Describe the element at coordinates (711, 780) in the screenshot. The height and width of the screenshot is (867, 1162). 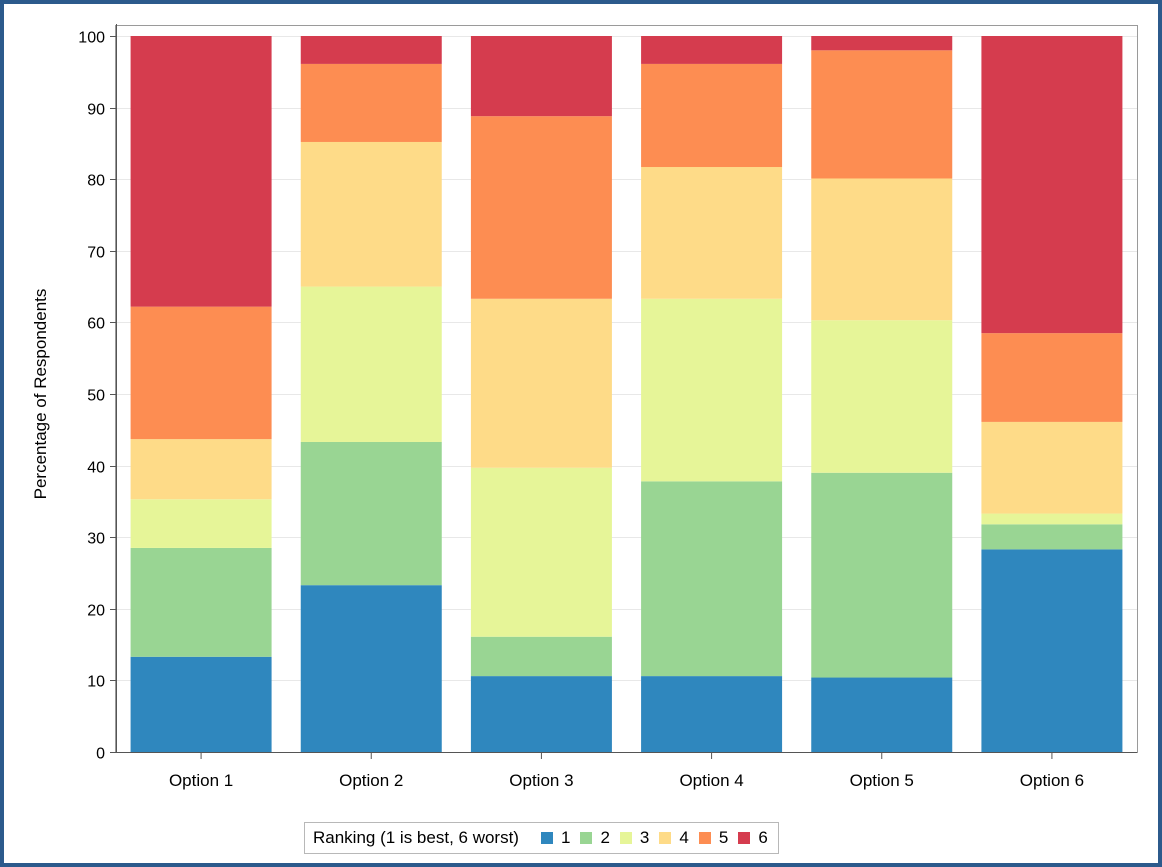
I see `x-tick-label: Option 4` at that location.